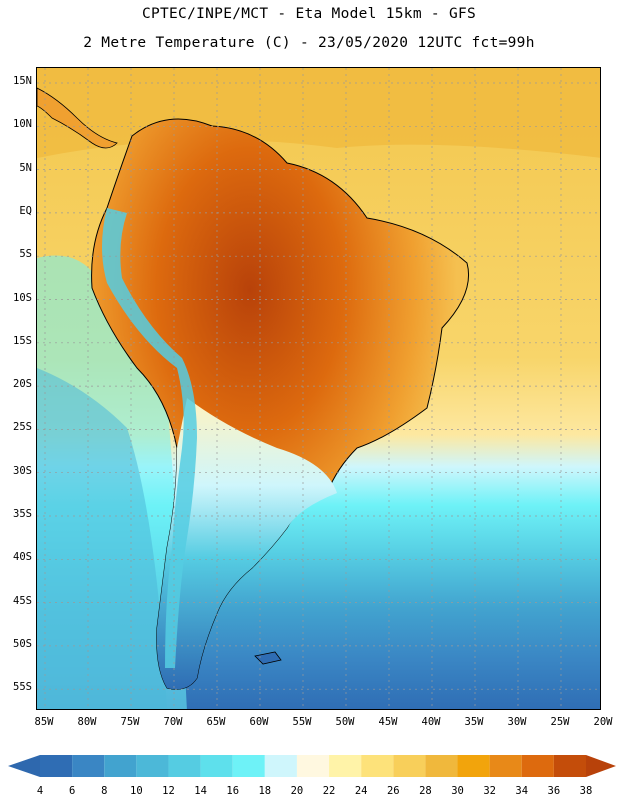 This screenshot has width=618, height=800. What do you see at coordinates (22, 124) in the screenshot?
I see `lat-label: 10N` at bounding box center [22, 124].